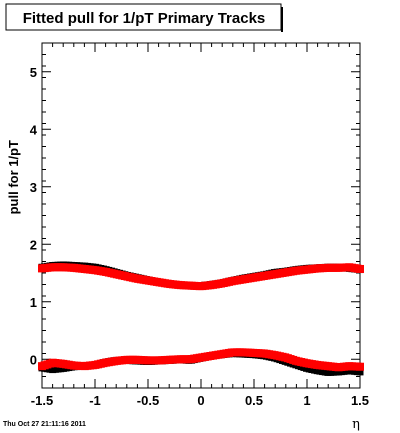  I want to click on y-tick-label: 2, so click(33, 244).